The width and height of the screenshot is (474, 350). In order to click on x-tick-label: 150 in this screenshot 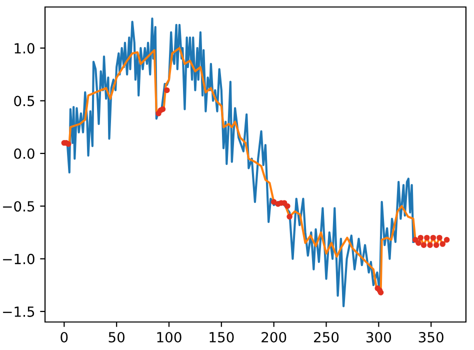, I will do `click(222, 337)`.